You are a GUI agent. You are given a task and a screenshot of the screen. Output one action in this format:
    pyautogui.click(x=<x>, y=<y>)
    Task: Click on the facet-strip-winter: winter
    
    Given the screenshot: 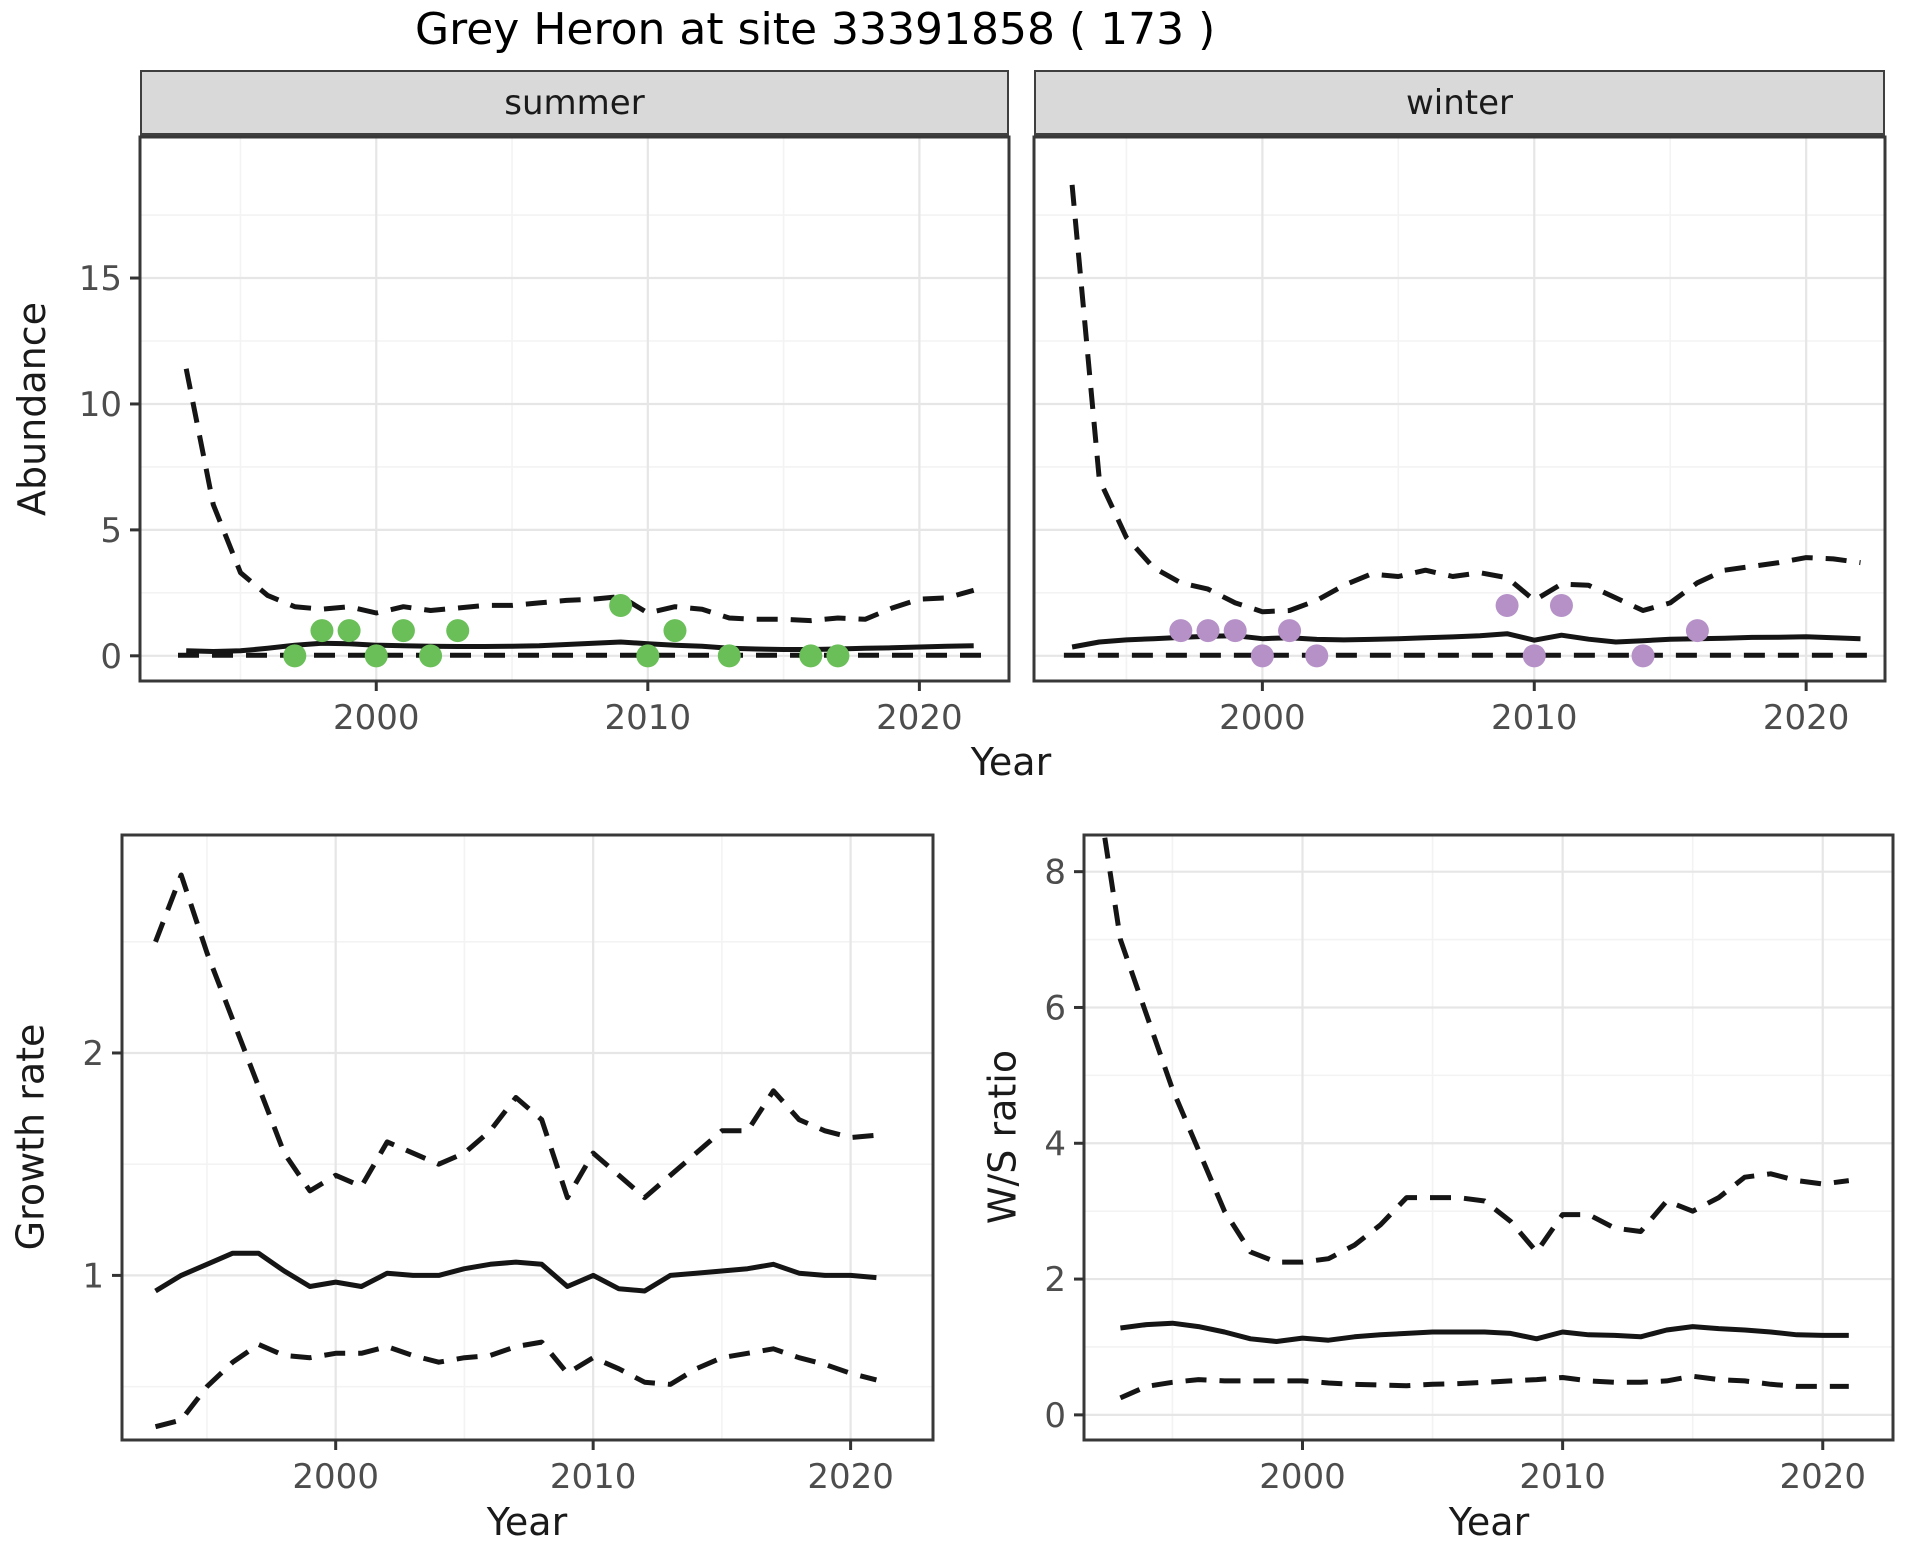 What is the action you would take?
    pyautogui.click(x=1459, y=103)
    